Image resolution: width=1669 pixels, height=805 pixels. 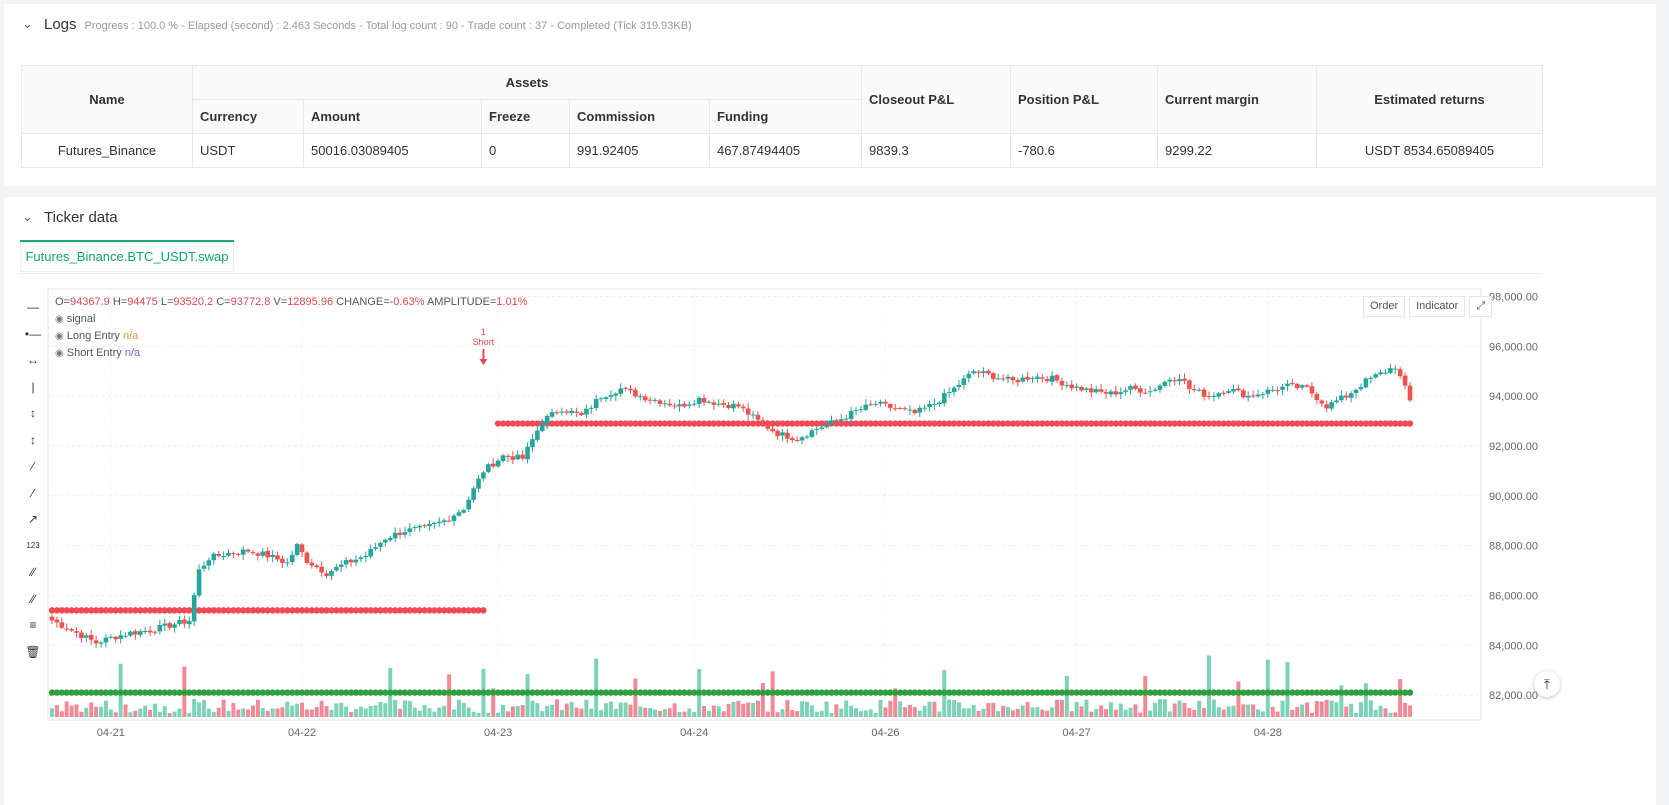 What do you see at coordinates (527, 82) in the screenshot?
I see `col-assets: Assets` at bounding box center [527, 82].